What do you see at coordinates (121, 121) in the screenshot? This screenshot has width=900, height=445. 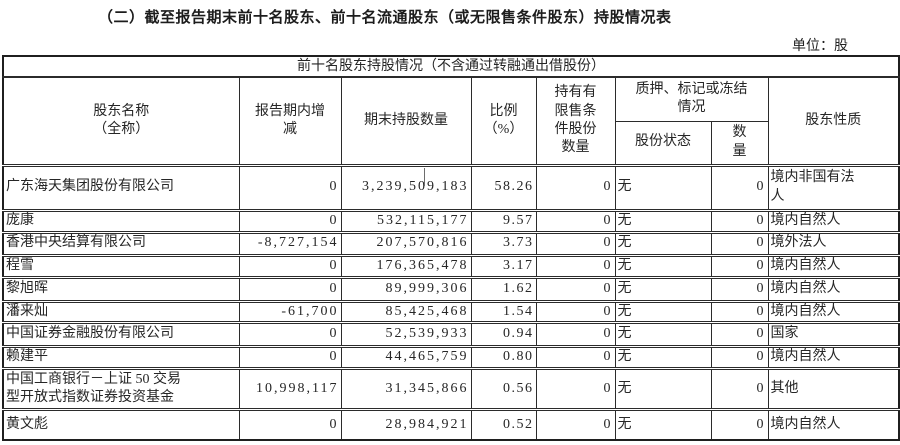 I see `header-shareholder-name: 股东名称 （全称）` at bounding box center [121, 121].